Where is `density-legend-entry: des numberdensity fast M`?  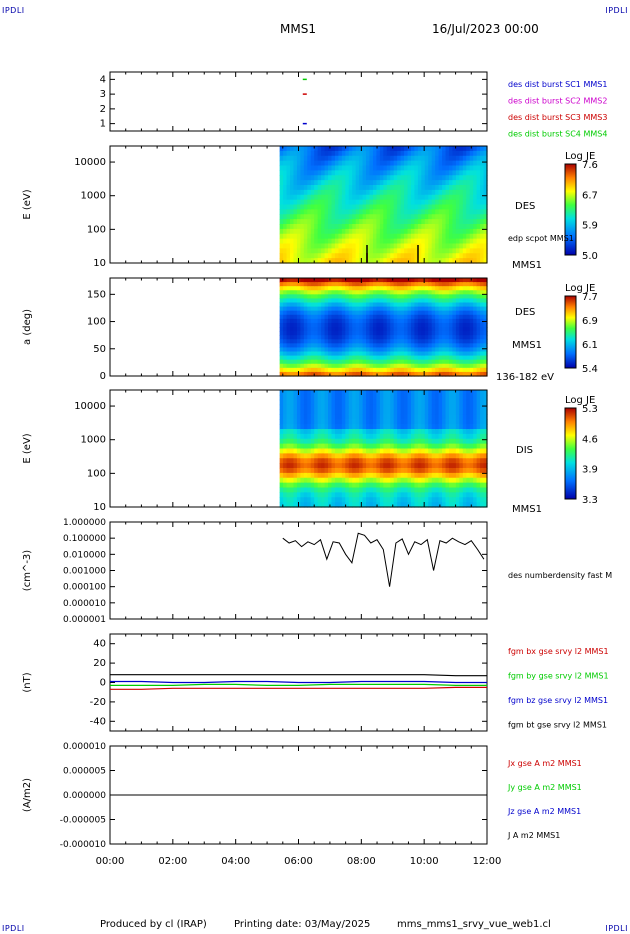 density-legend-entry: des numberdensity fast M is located at coordinates (560, 575).